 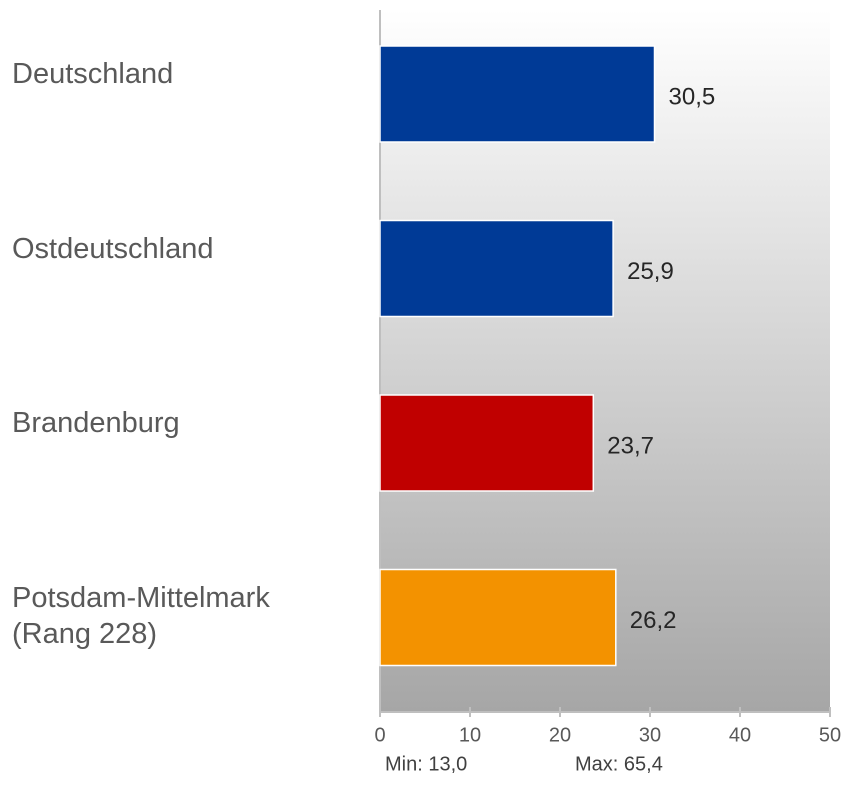 I want to click on category-label: Potsdam-Mittelmark (Rang 228), so click(x=141, y=615).